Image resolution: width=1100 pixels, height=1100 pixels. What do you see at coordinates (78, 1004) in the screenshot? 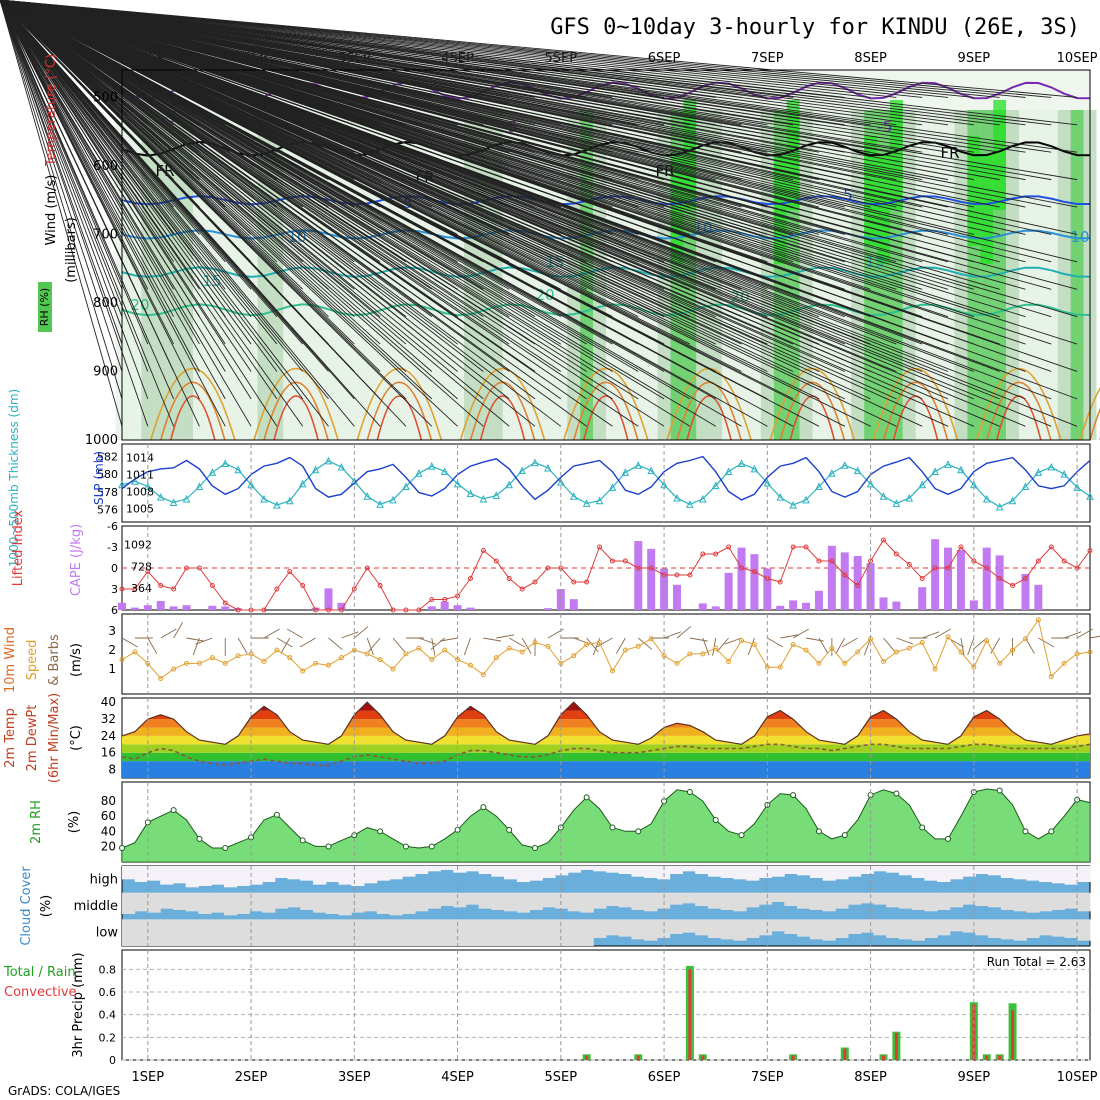
I see `precip-axis-label: 3hr Precip (mm)` at bounding box center [78, 1004].